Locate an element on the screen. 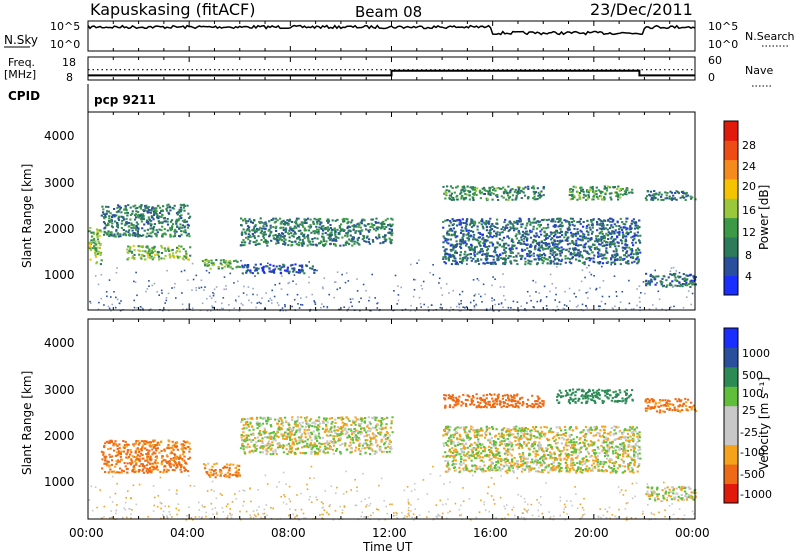  sky-series-line is located at coordinates (391, 30).